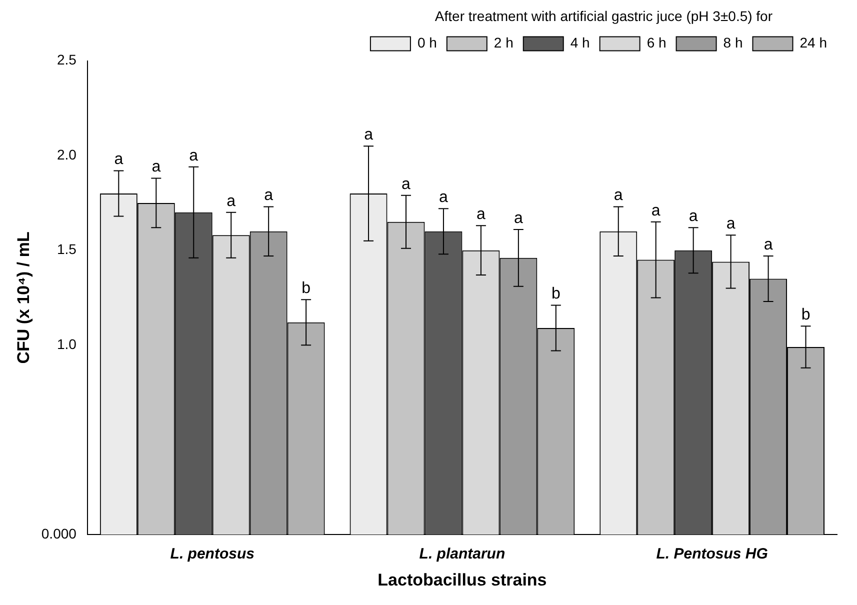 Image resolution: width=857 pixels, height=605 pixels. I want to click on y-tick-label: 2.5, so click(66, 60).